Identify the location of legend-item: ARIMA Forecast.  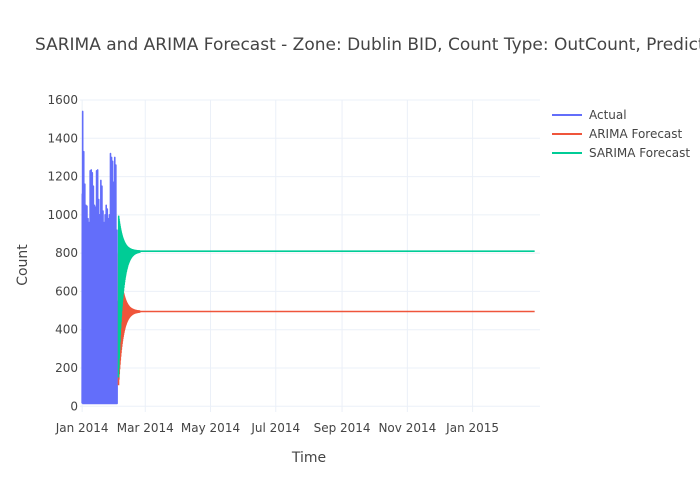
(617, 134).